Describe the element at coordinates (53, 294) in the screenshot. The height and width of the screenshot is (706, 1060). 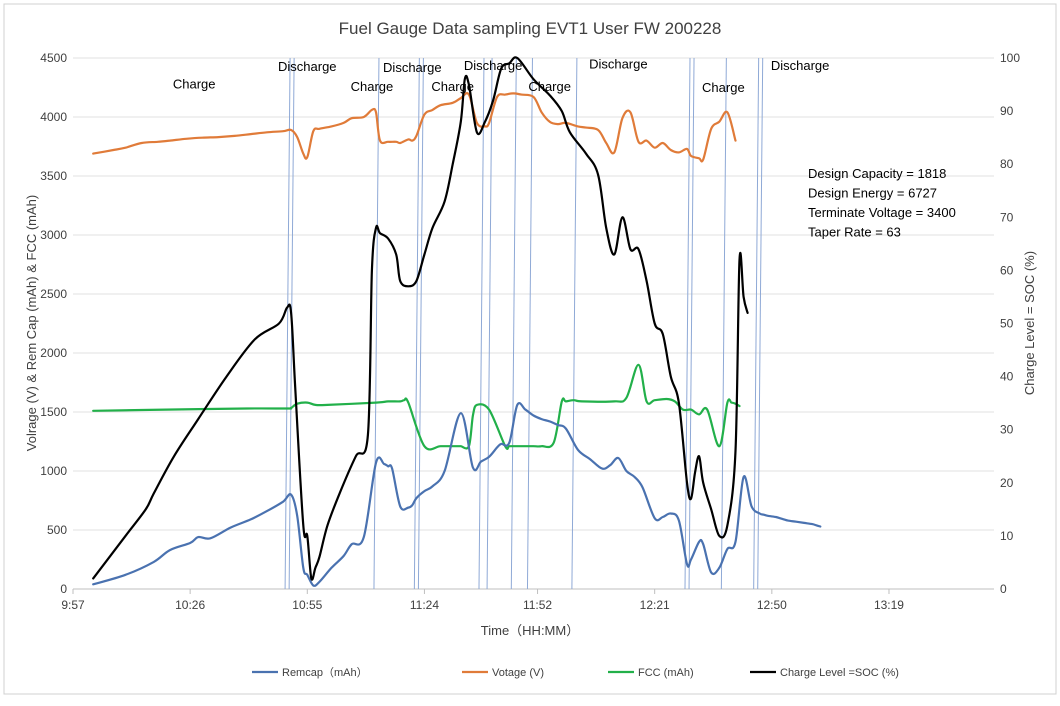
I see `y-left-tick-label: 2500` at that location.